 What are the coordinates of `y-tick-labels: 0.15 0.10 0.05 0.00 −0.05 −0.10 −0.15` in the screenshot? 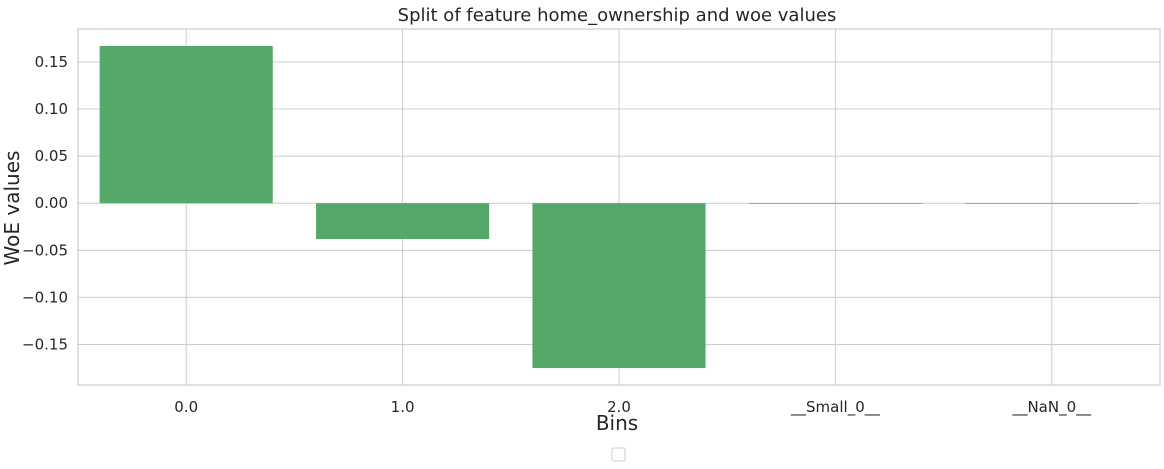 It's located at (45, 203).